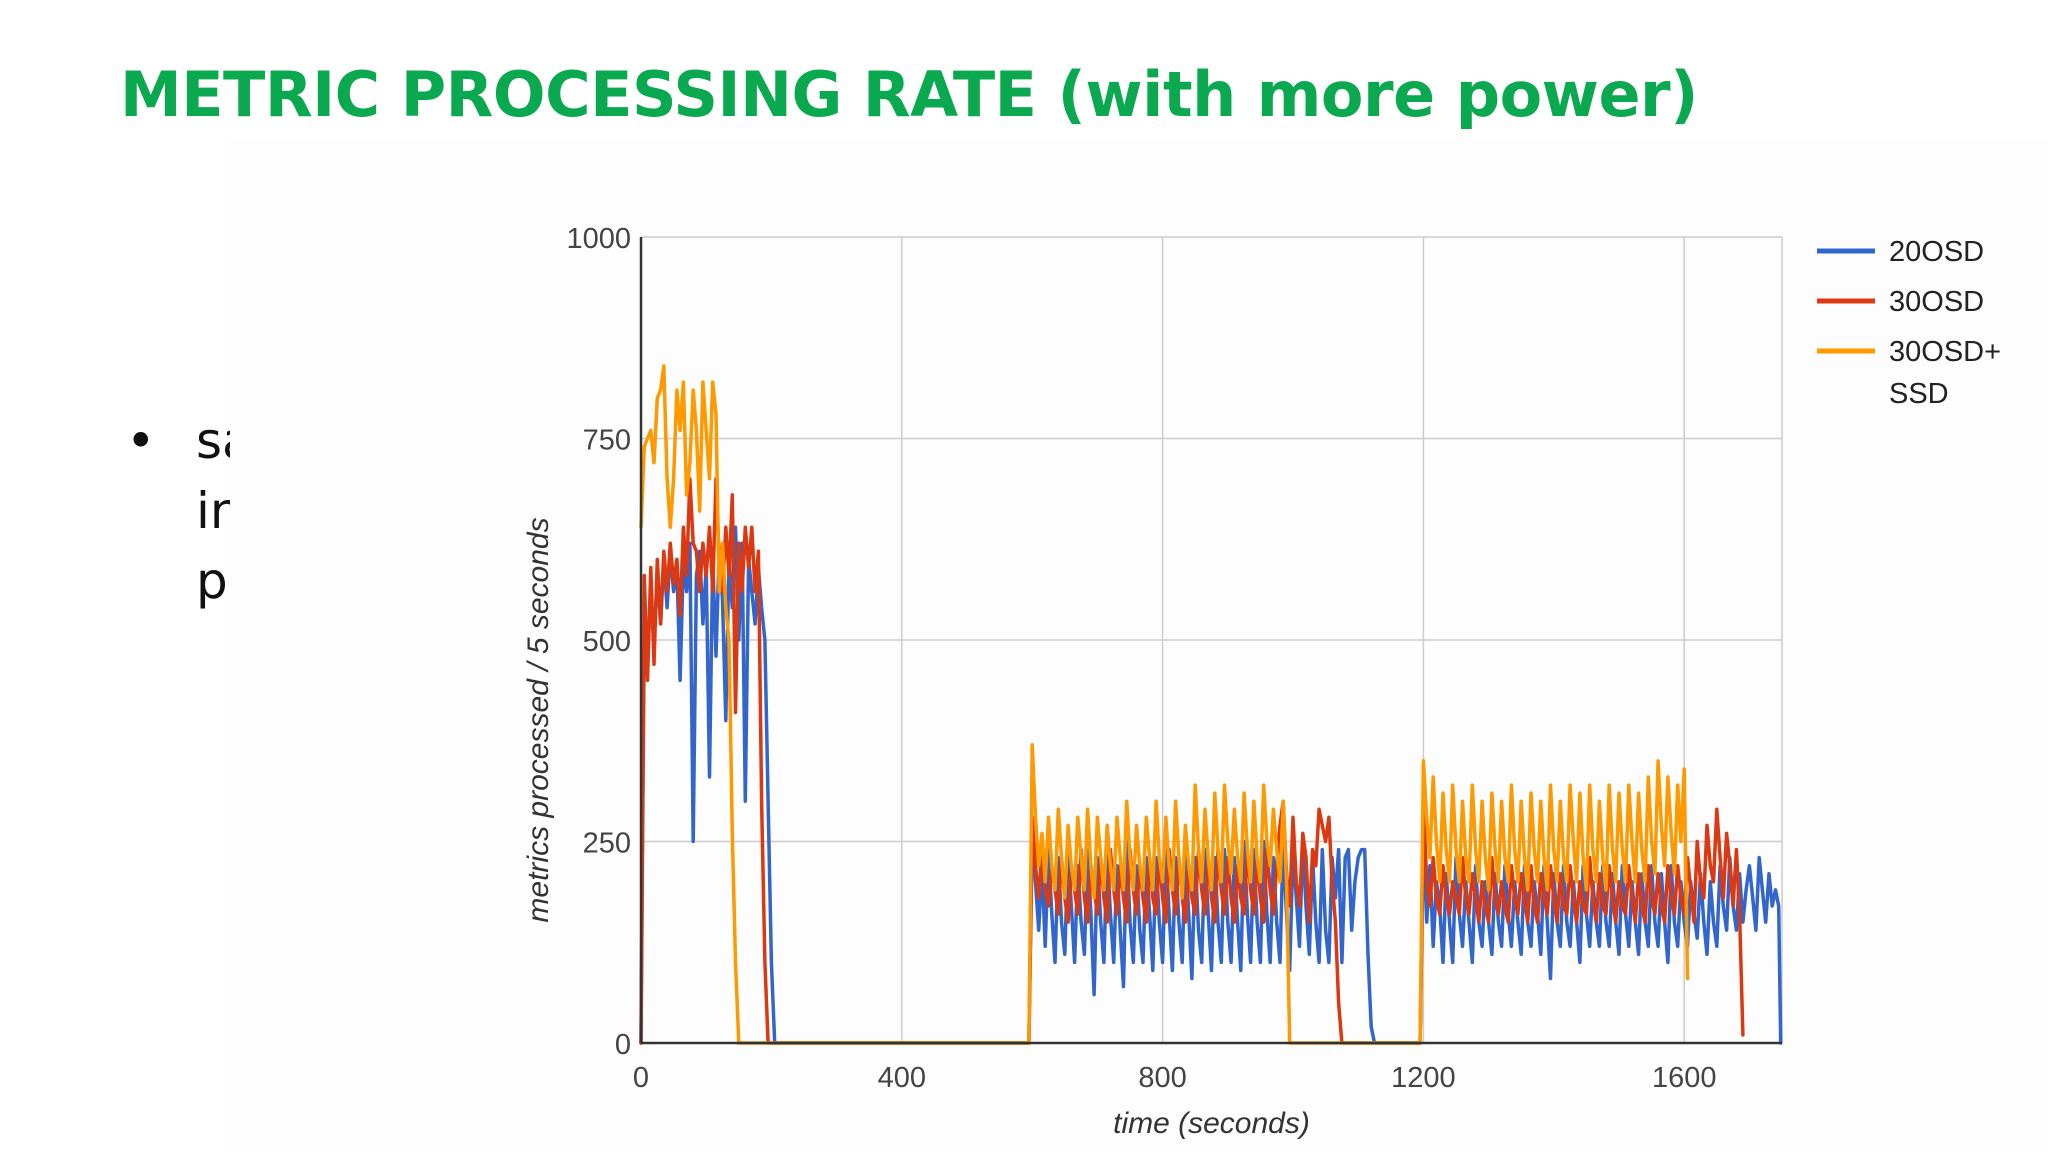  What do you see at coordinates (1936, 252) in the screenshot?
I see `legend-label: 20OSD` at bounding box center [1936, 252].